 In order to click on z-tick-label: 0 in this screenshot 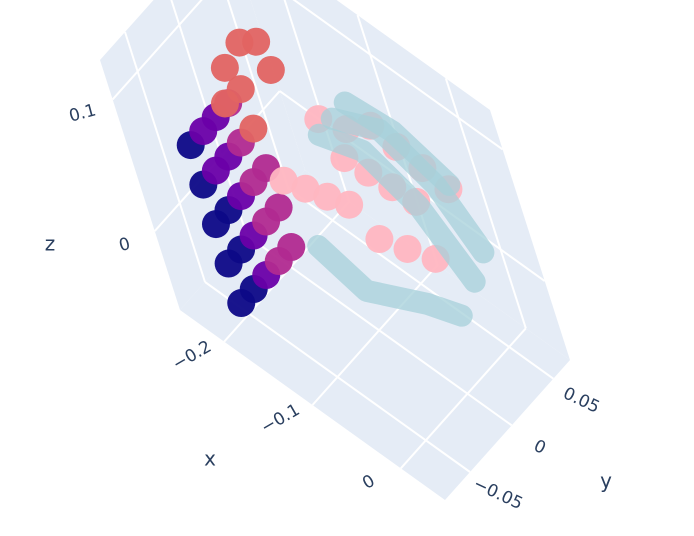, I will do `click(125, 245)`.